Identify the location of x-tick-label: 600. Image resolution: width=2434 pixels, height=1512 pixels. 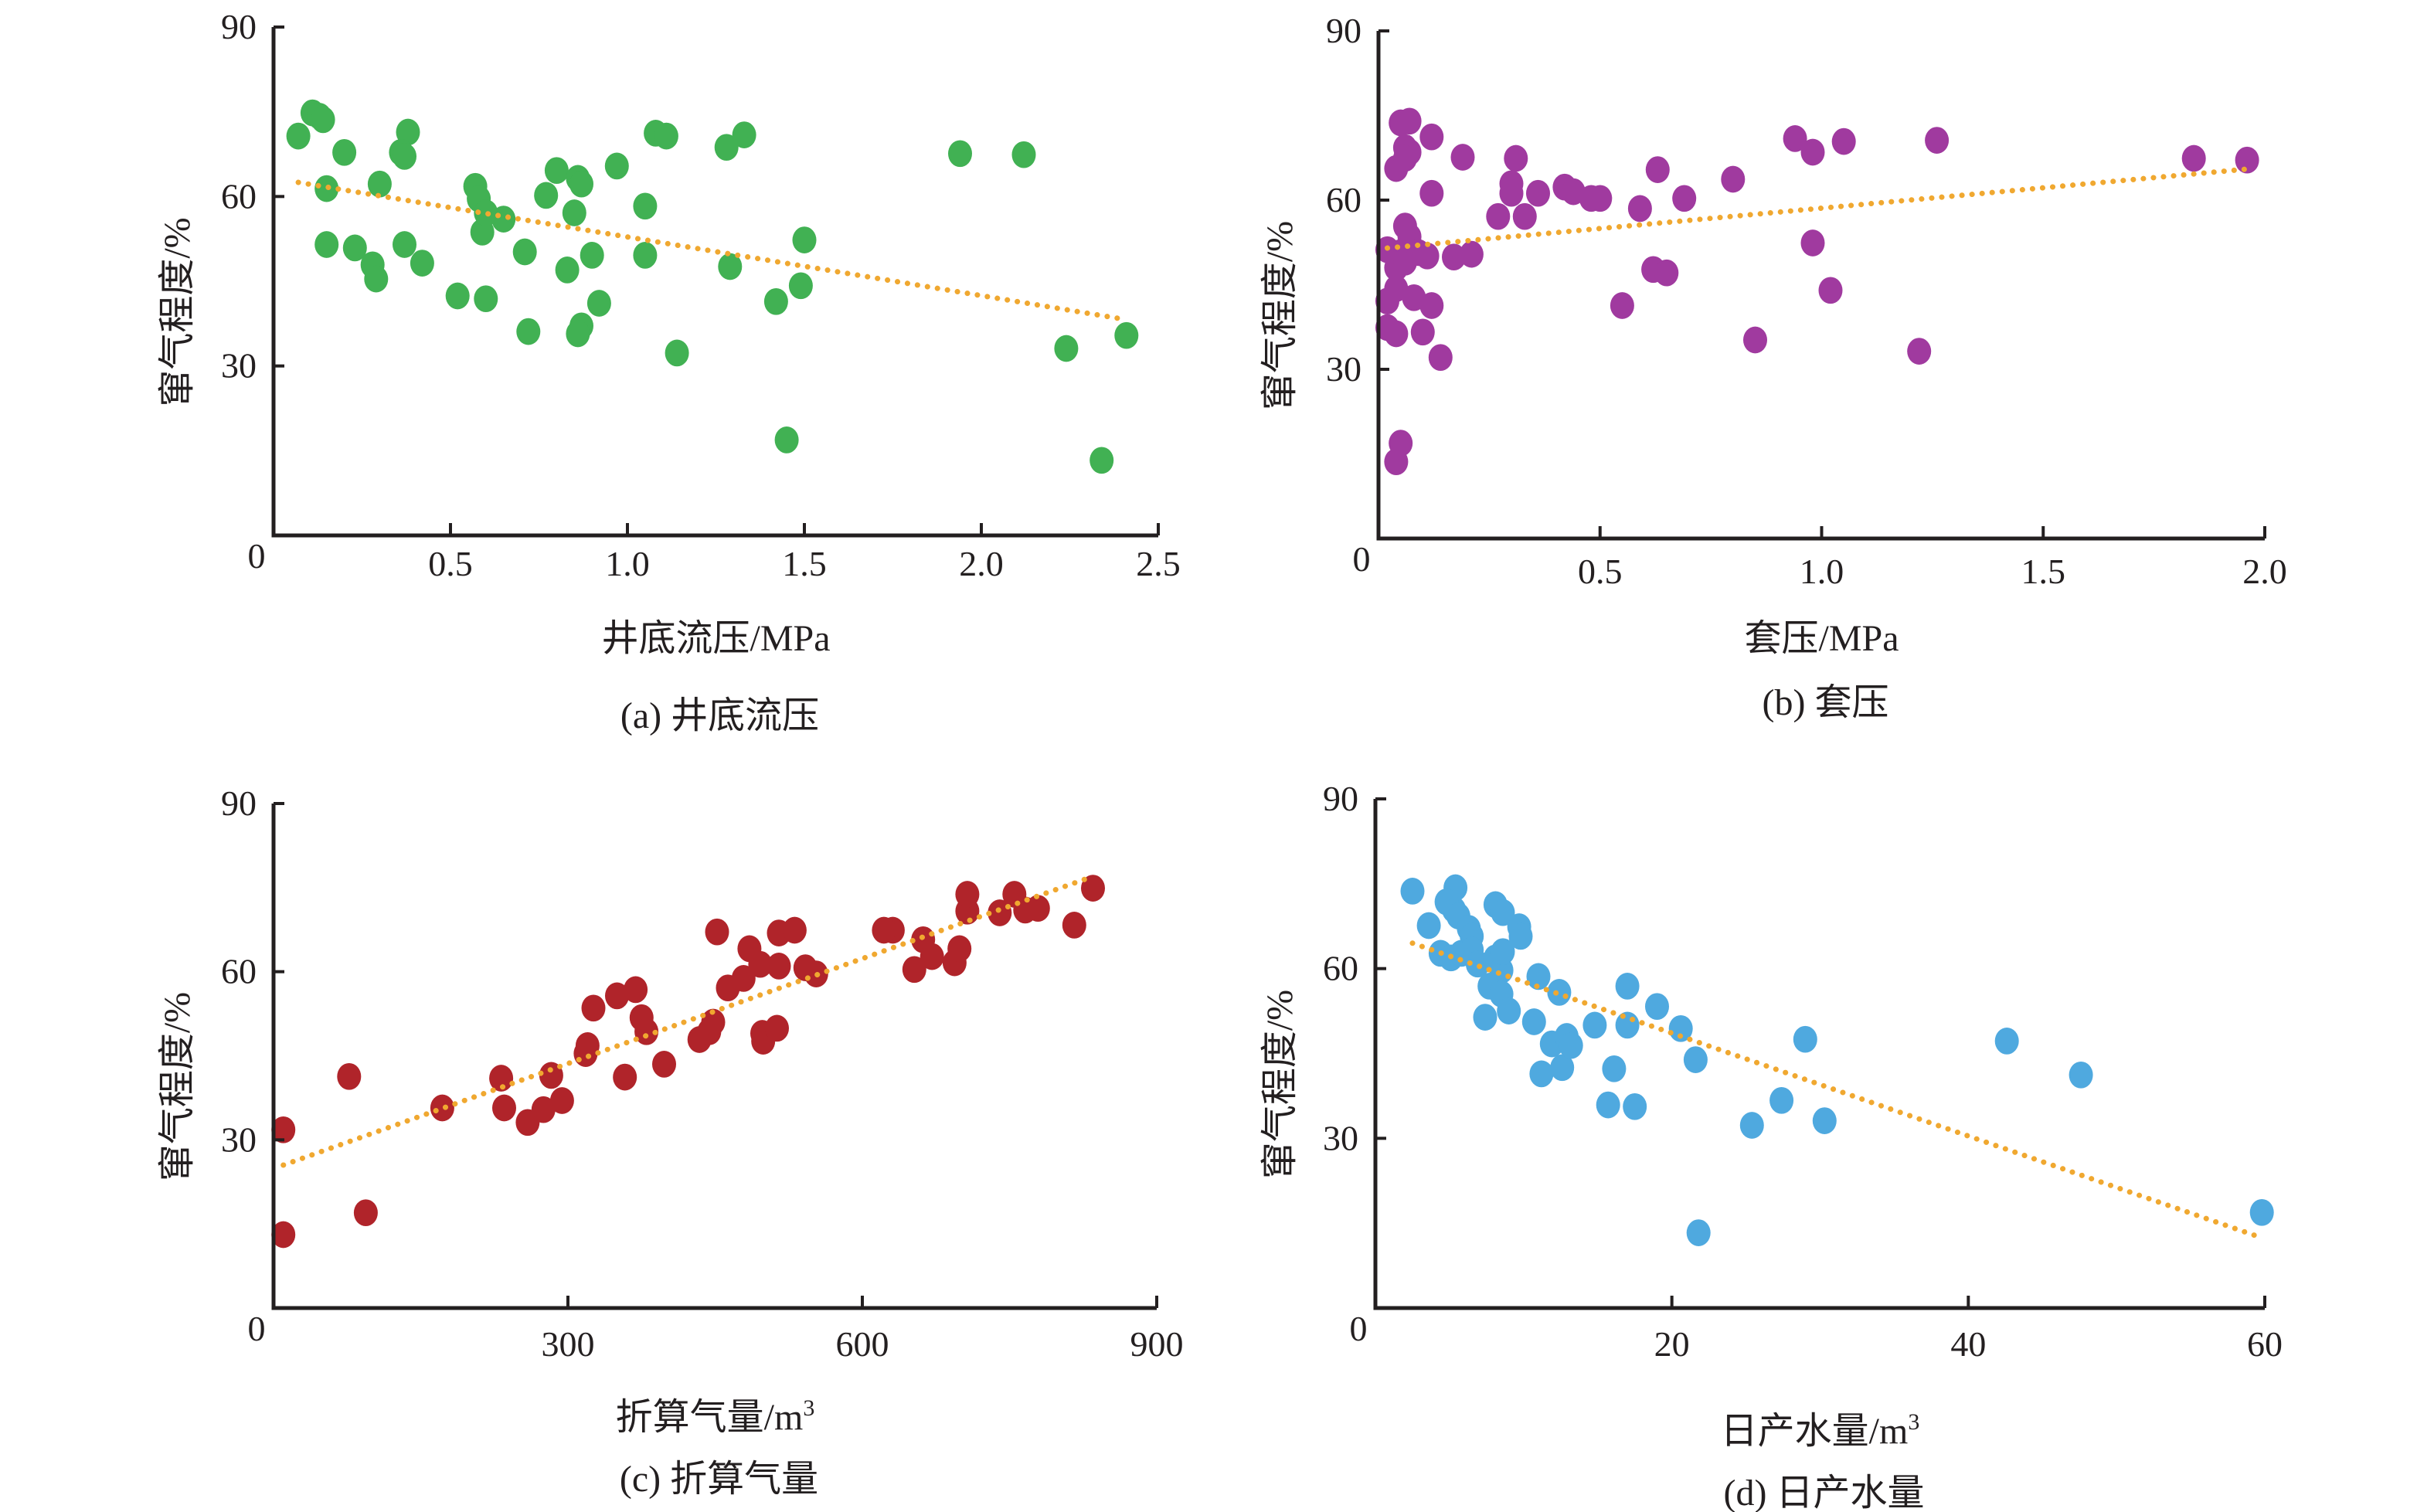
(862, 1344).